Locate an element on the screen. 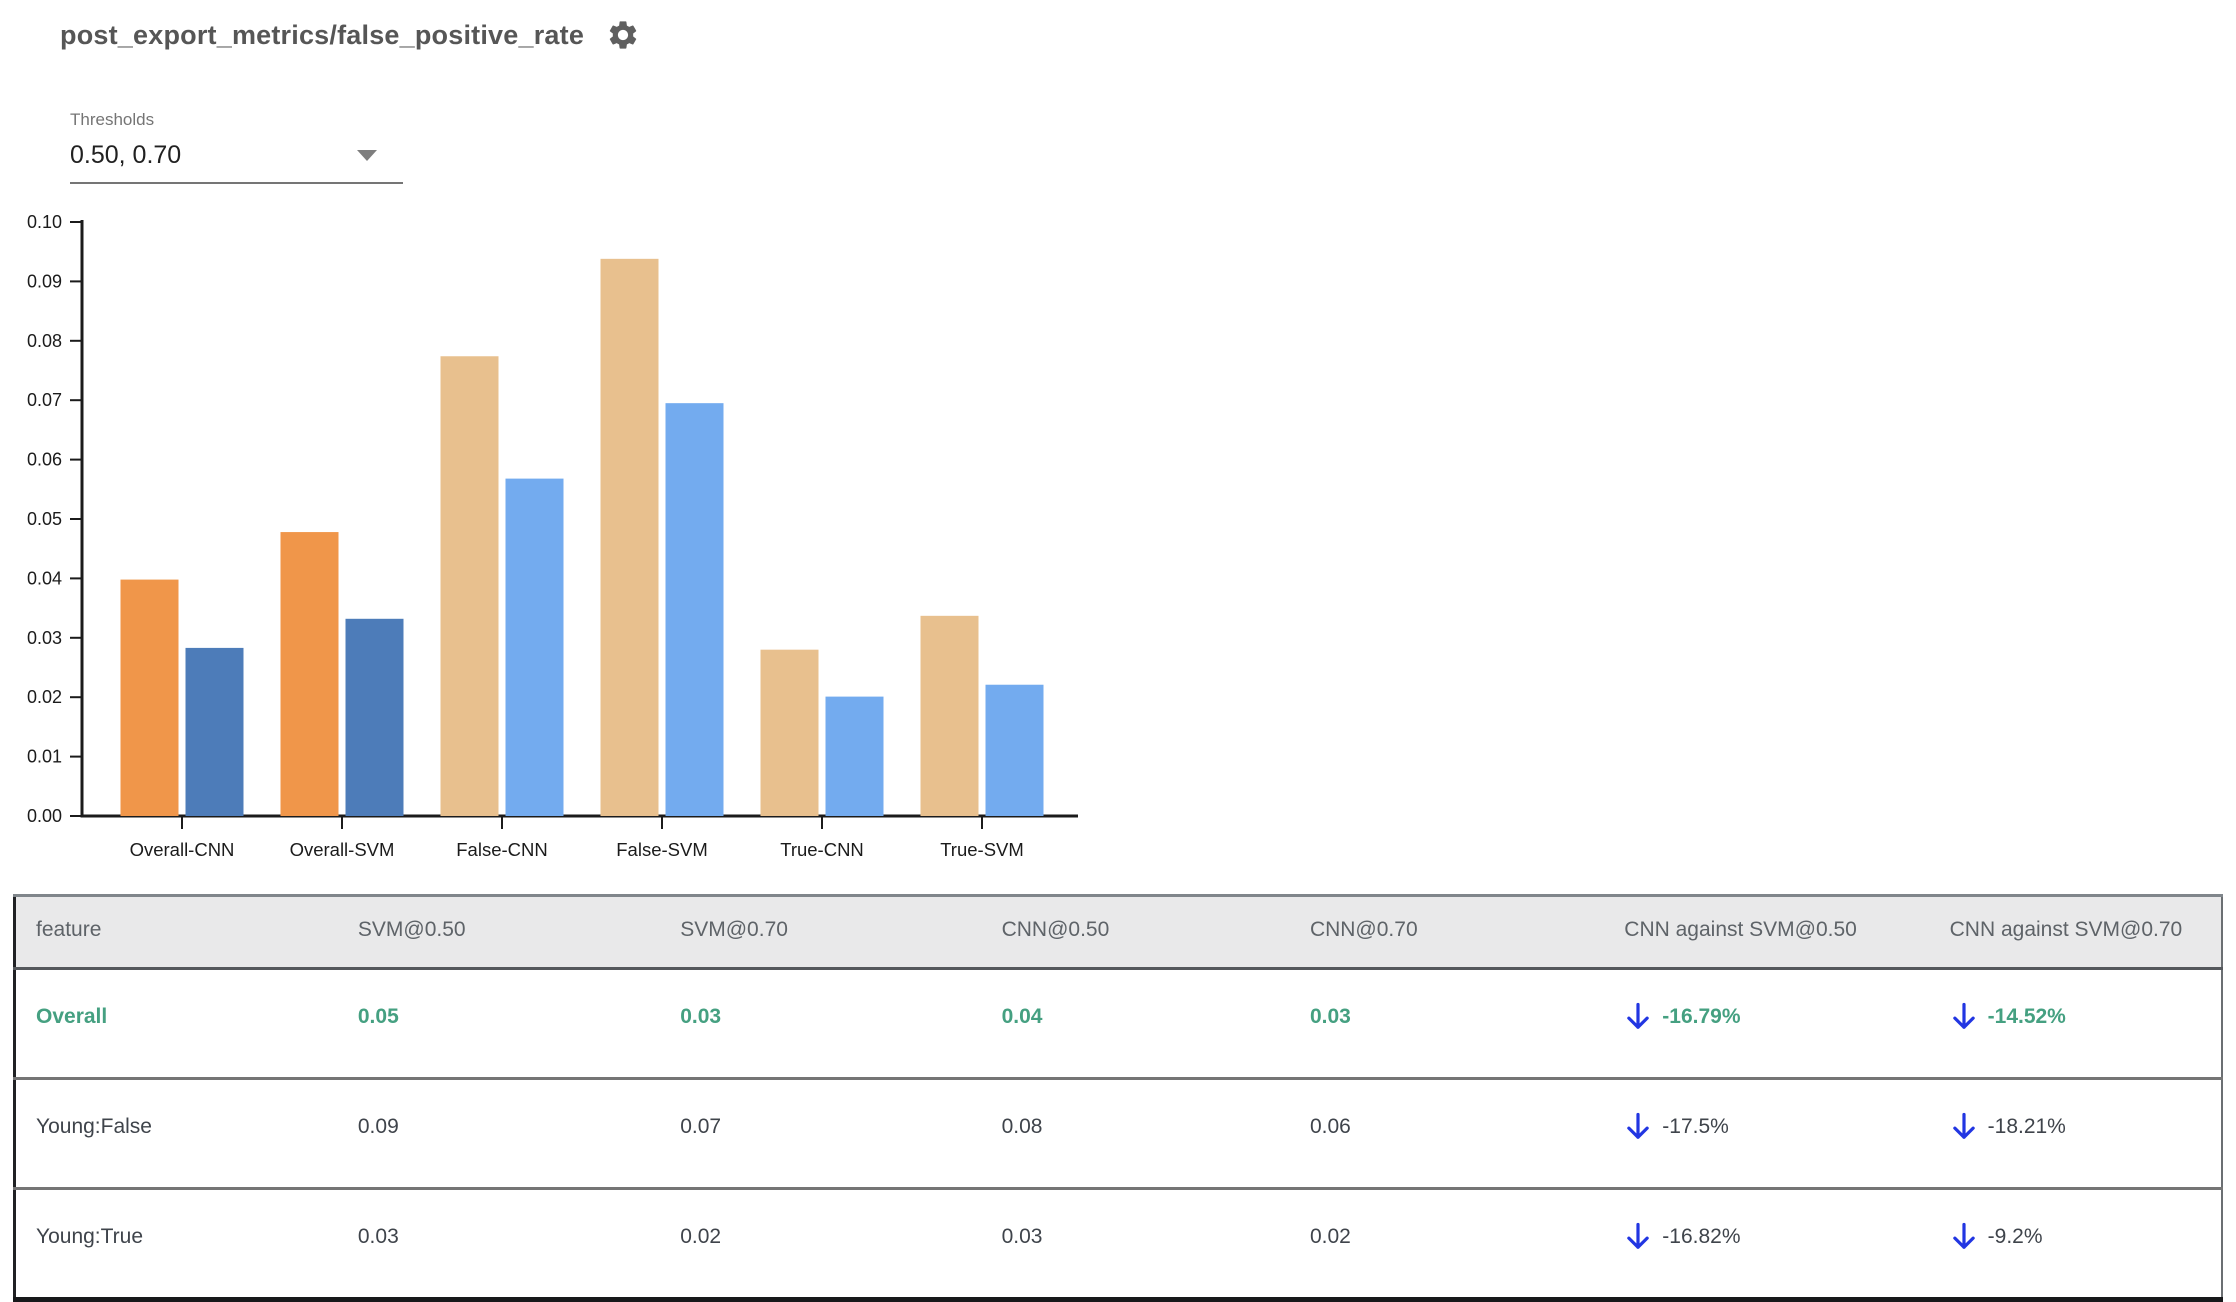 Image resolution: width=2236 pixels, height=1302 pixels. feature-cell: Overall is located at coordinates (182, 1024).